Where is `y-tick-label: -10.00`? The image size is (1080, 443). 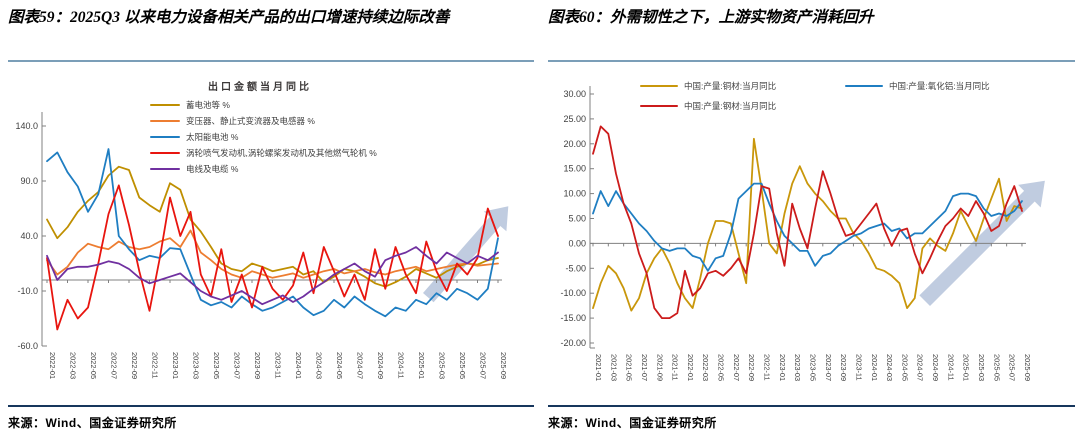 y-tick-label: -10.00 is located at coordinates (573, 293).